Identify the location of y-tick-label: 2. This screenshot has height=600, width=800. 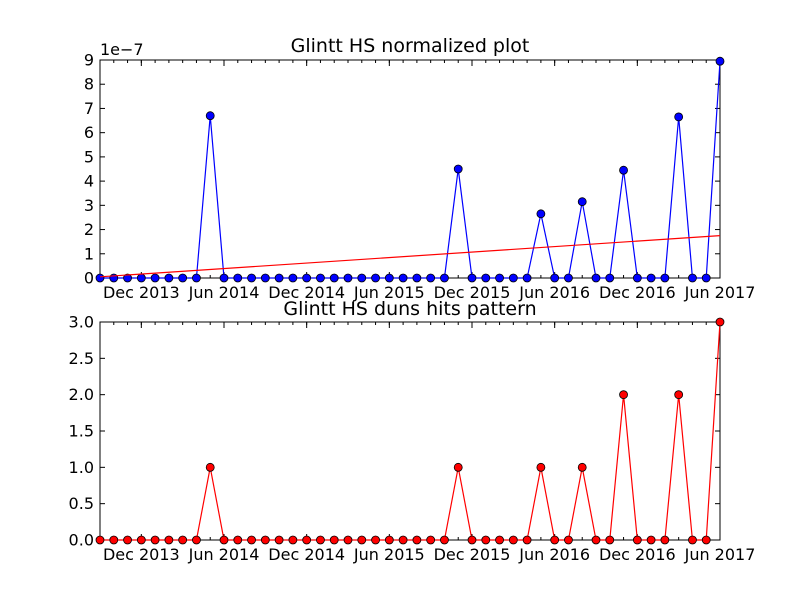
(89, 229).